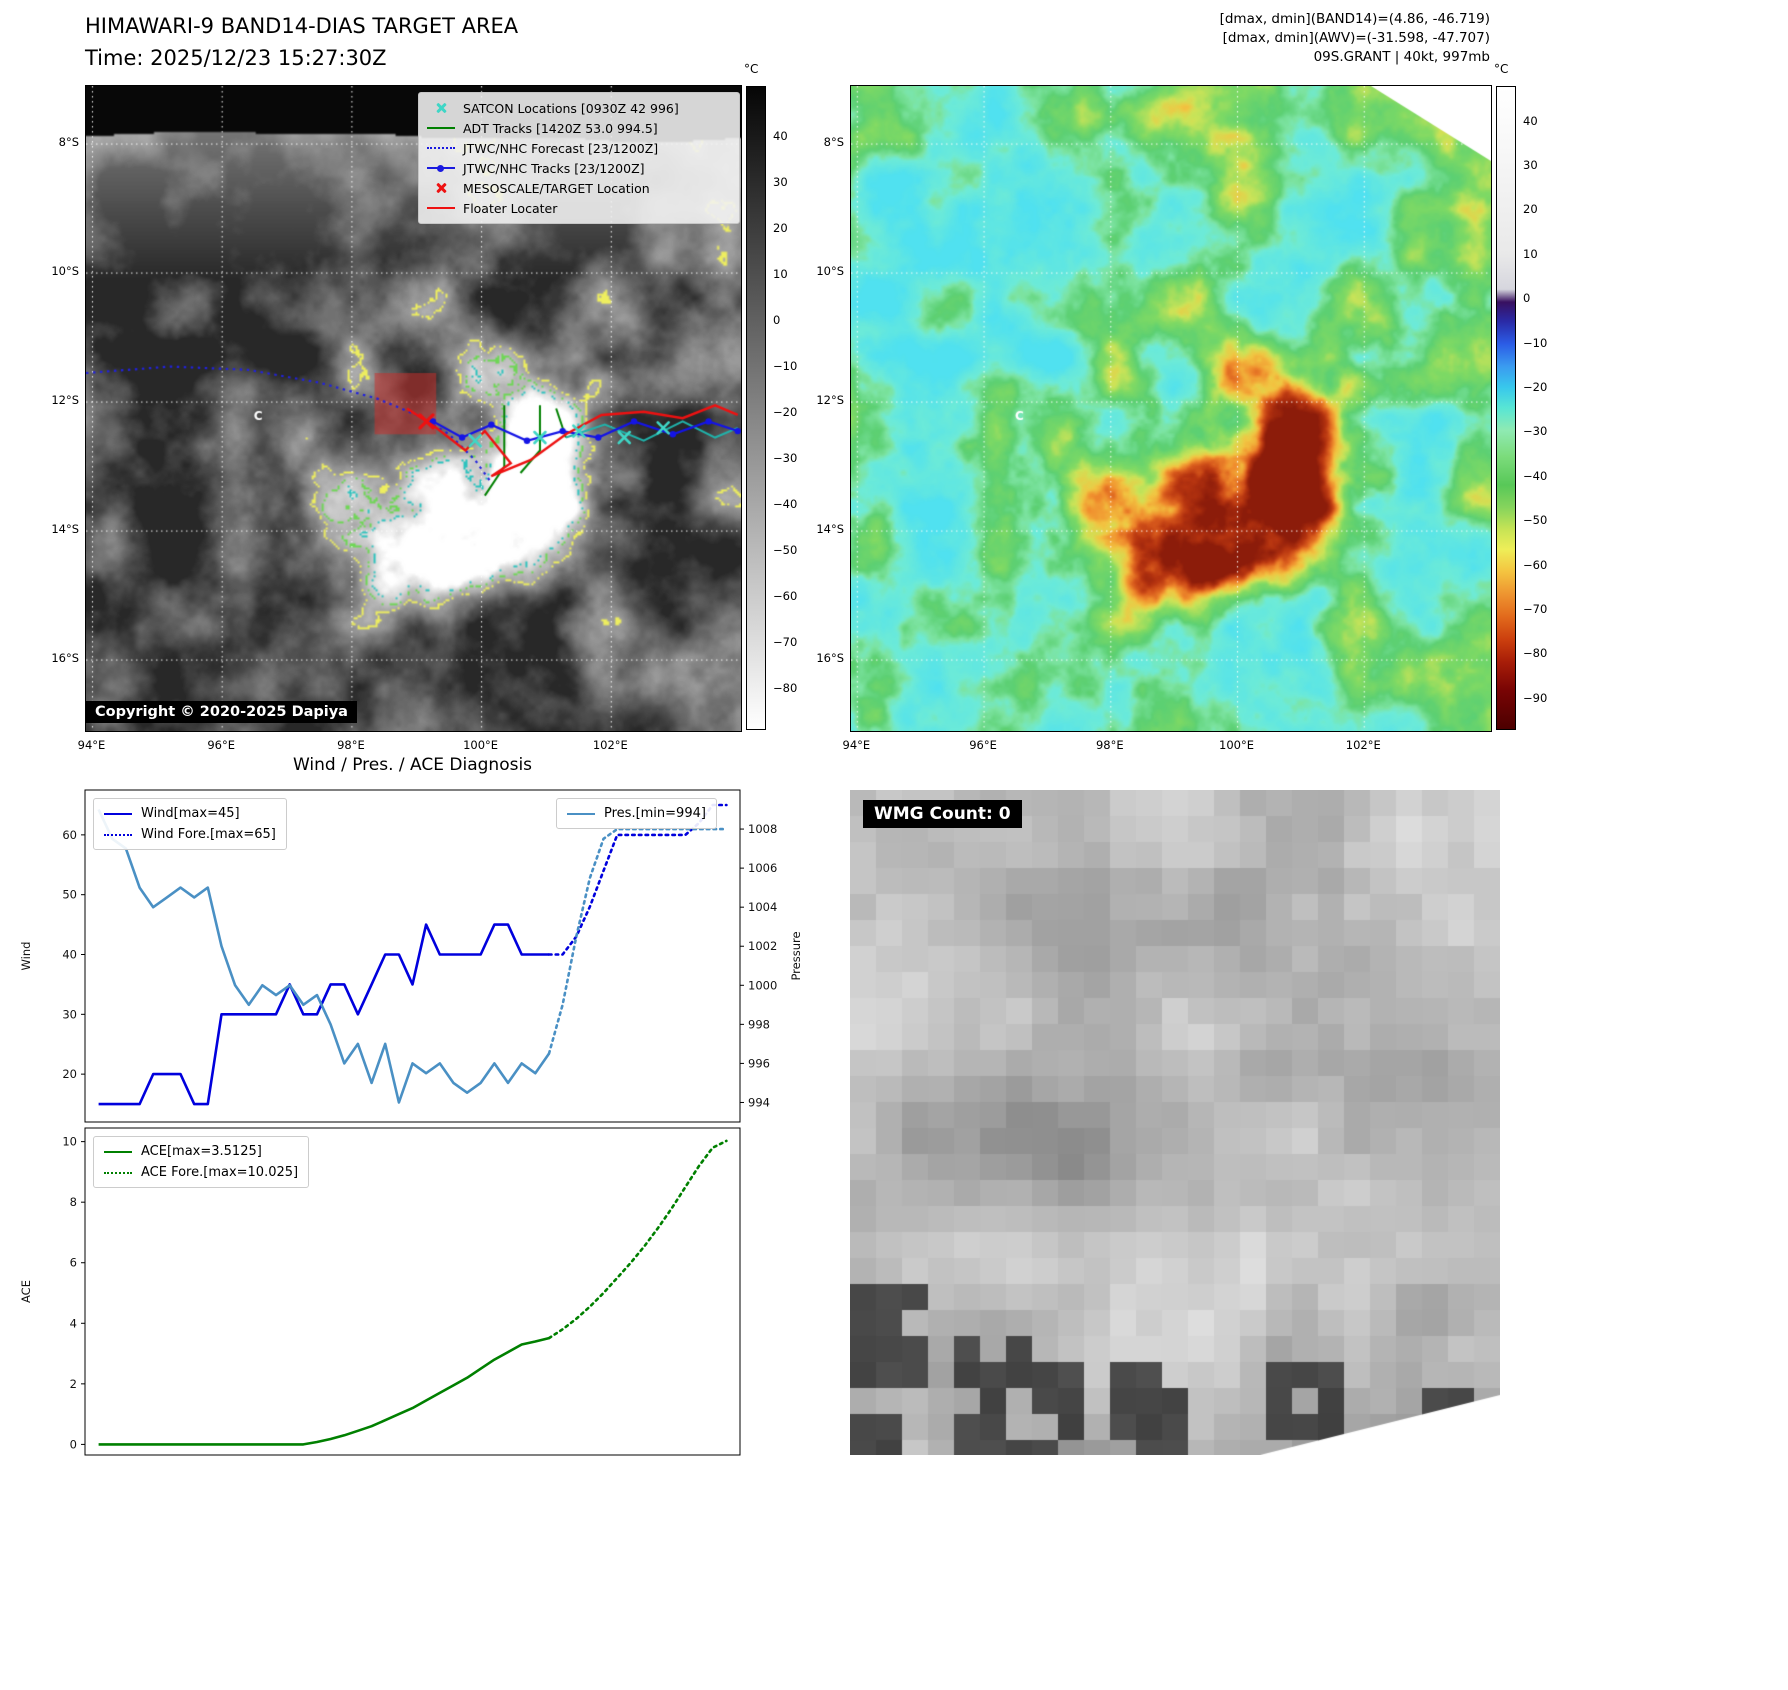 The width and height of the screenshot is (1788, 1690). What do you see at coordinates (1506, 408) in the screenshot?
I see `awv-colorbar` at bounding box center [1506, 408].